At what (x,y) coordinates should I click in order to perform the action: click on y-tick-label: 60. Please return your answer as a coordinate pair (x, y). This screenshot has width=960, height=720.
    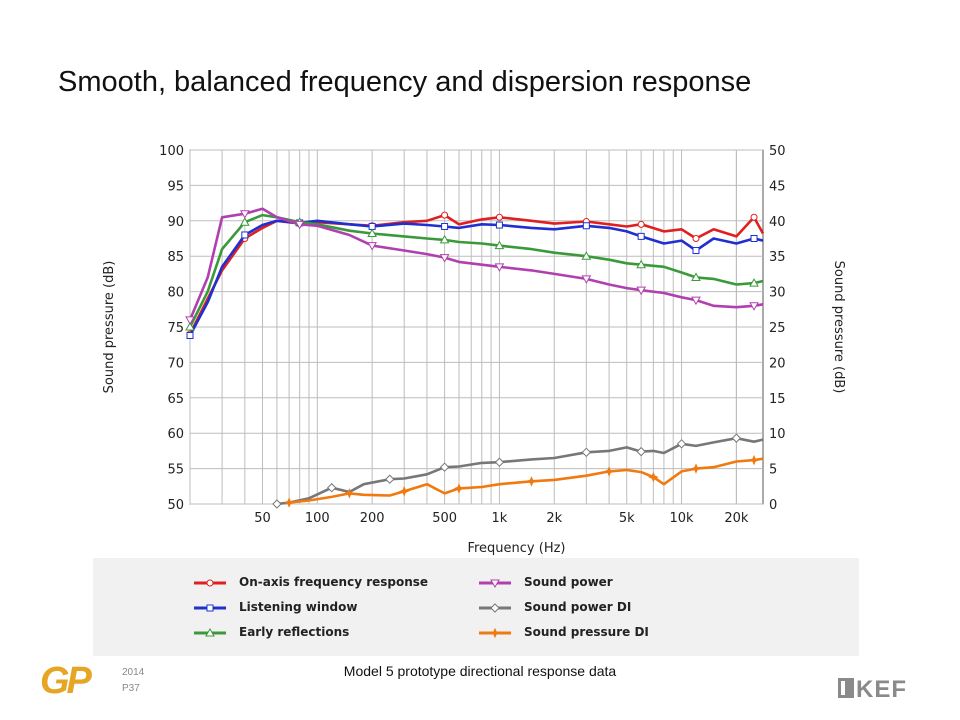
    Looking at the image, I should click on (175, 434).